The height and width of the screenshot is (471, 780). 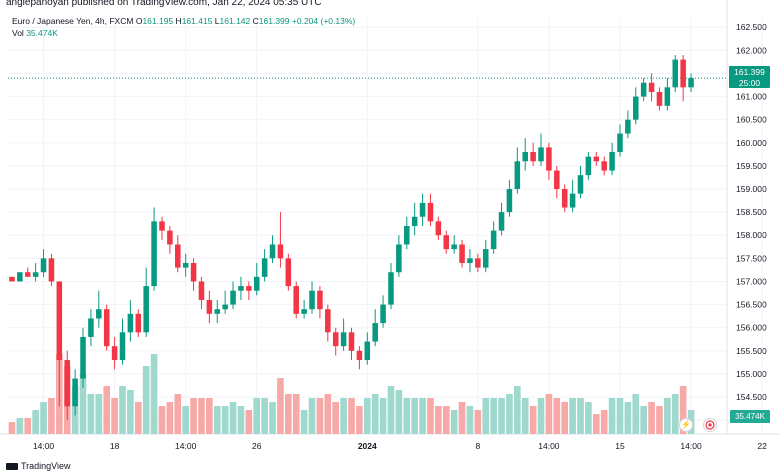 What do you see at coordinates (274, 21) in the screenshot?
I see `close-value: 161.399` at bounding box center [274, 21].